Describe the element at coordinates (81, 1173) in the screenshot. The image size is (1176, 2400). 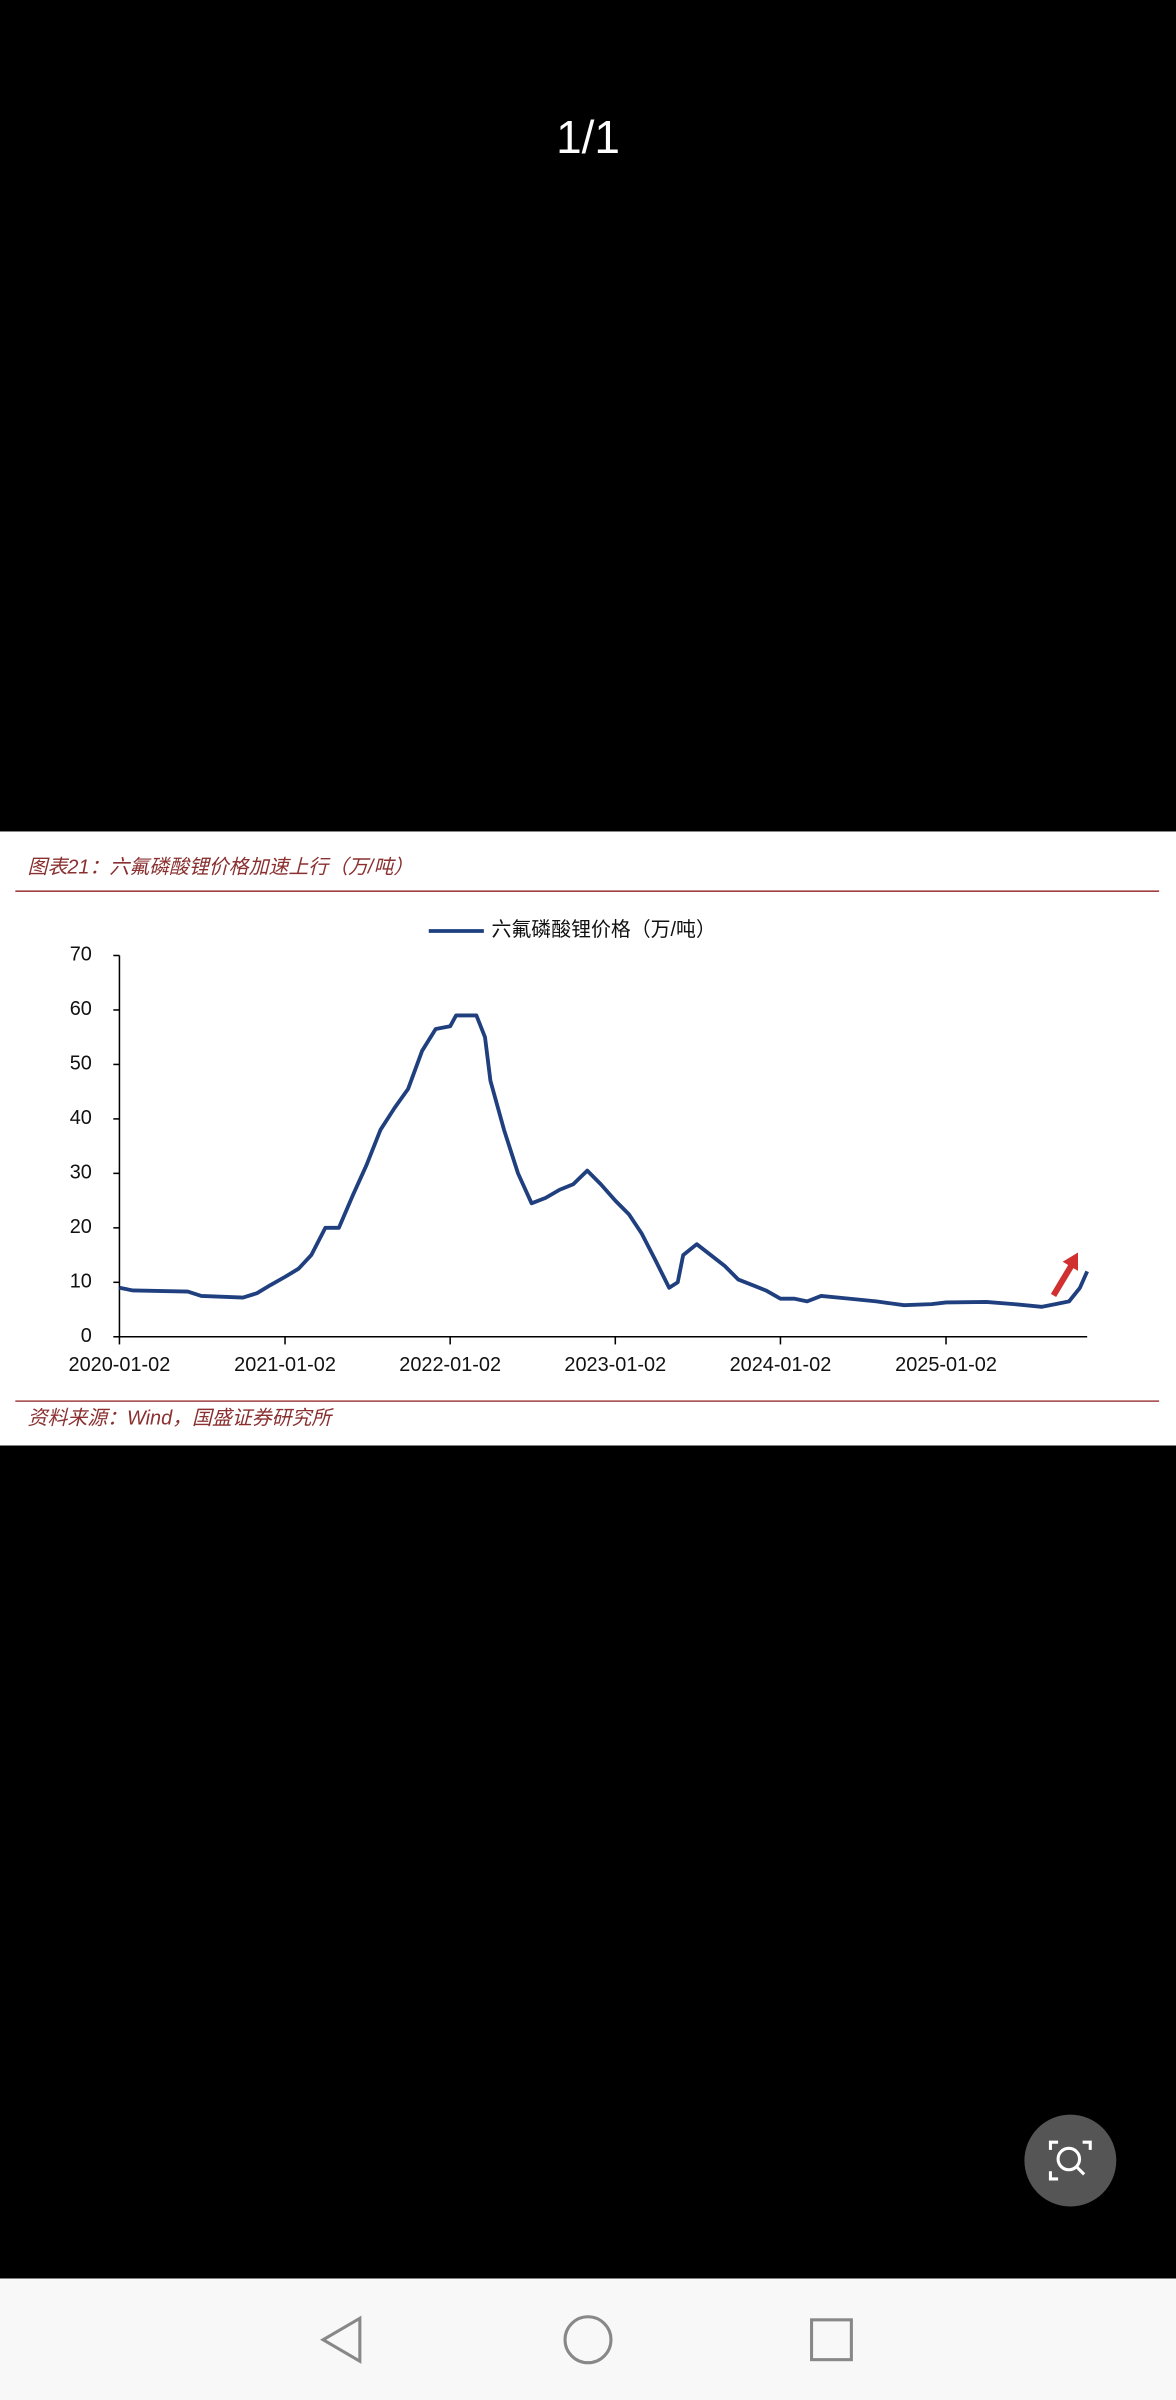
I see `y-tick-label: 30` at that location.